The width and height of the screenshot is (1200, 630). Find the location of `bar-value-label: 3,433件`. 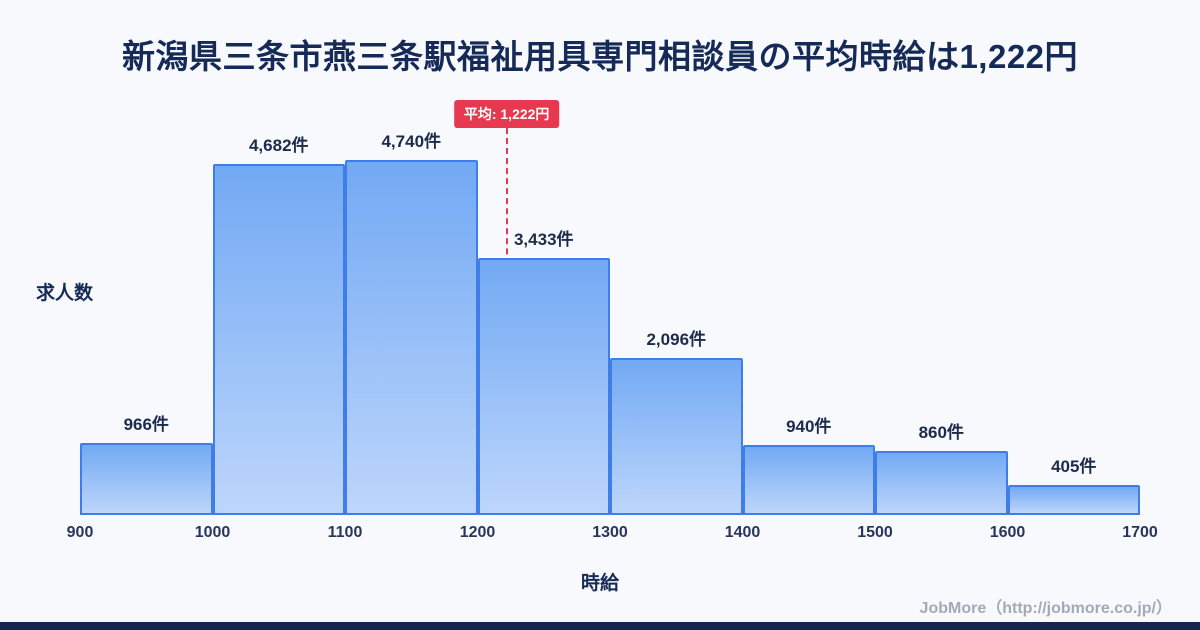

bar-value-label: 3,433件 is located at coordinates (543, 239).